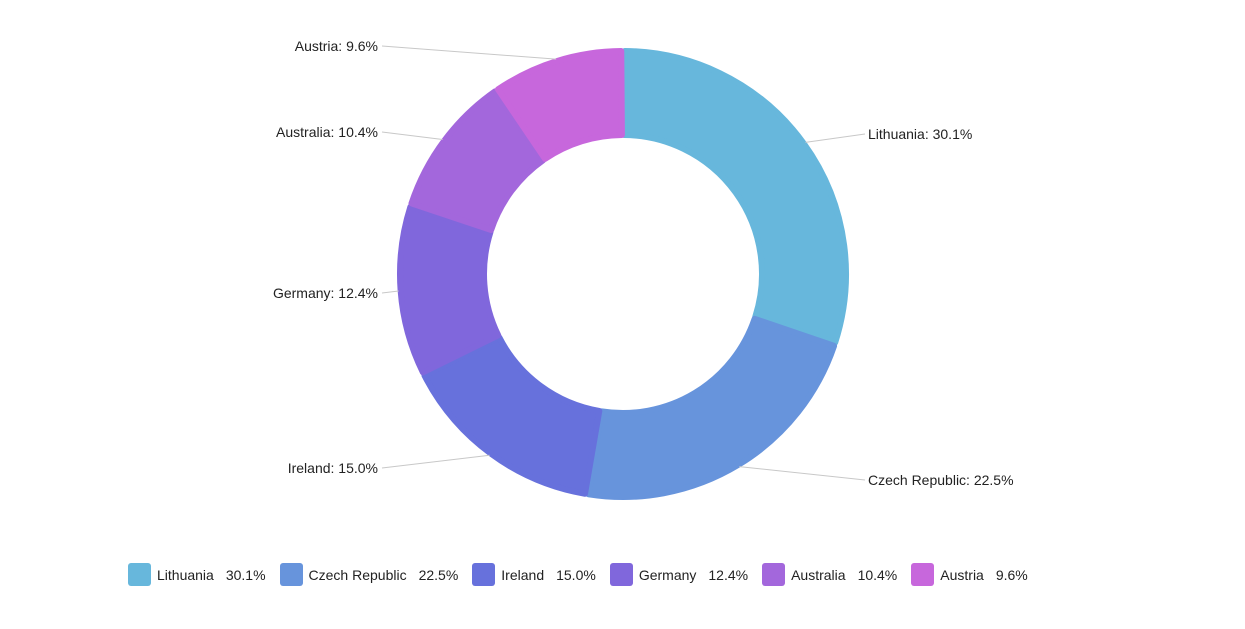  I want to click on legend-value: 30.1%, so click(245, 574).